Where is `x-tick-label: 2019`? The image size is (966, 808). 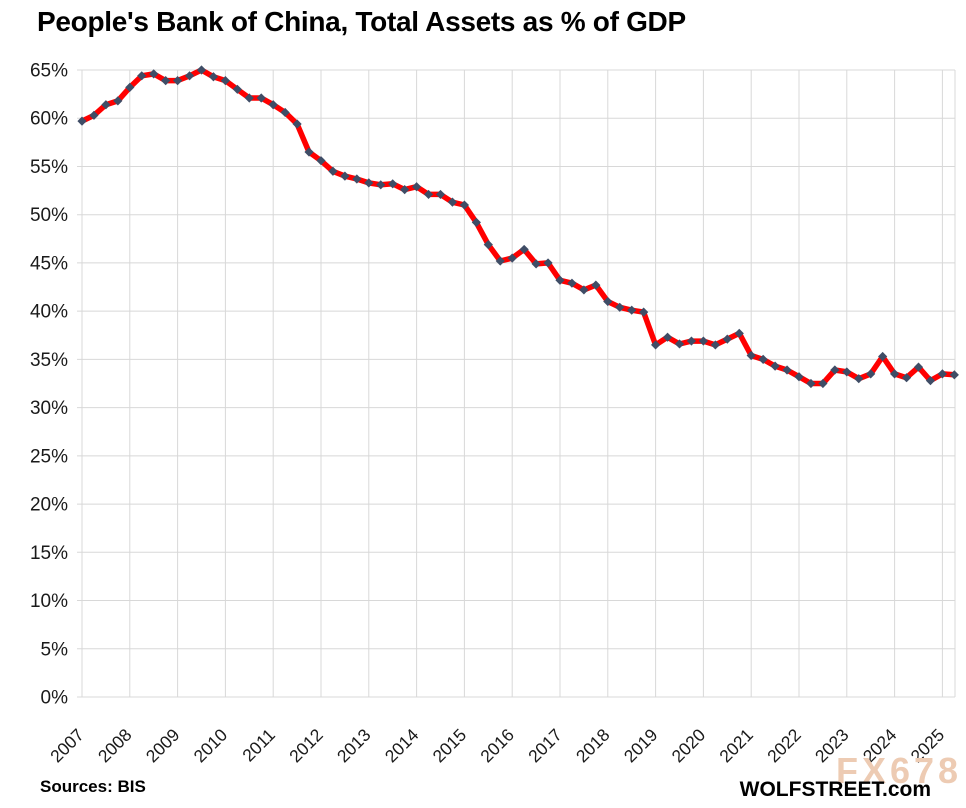 x-tick-label: 2019 is located at coordinates (641, 746).